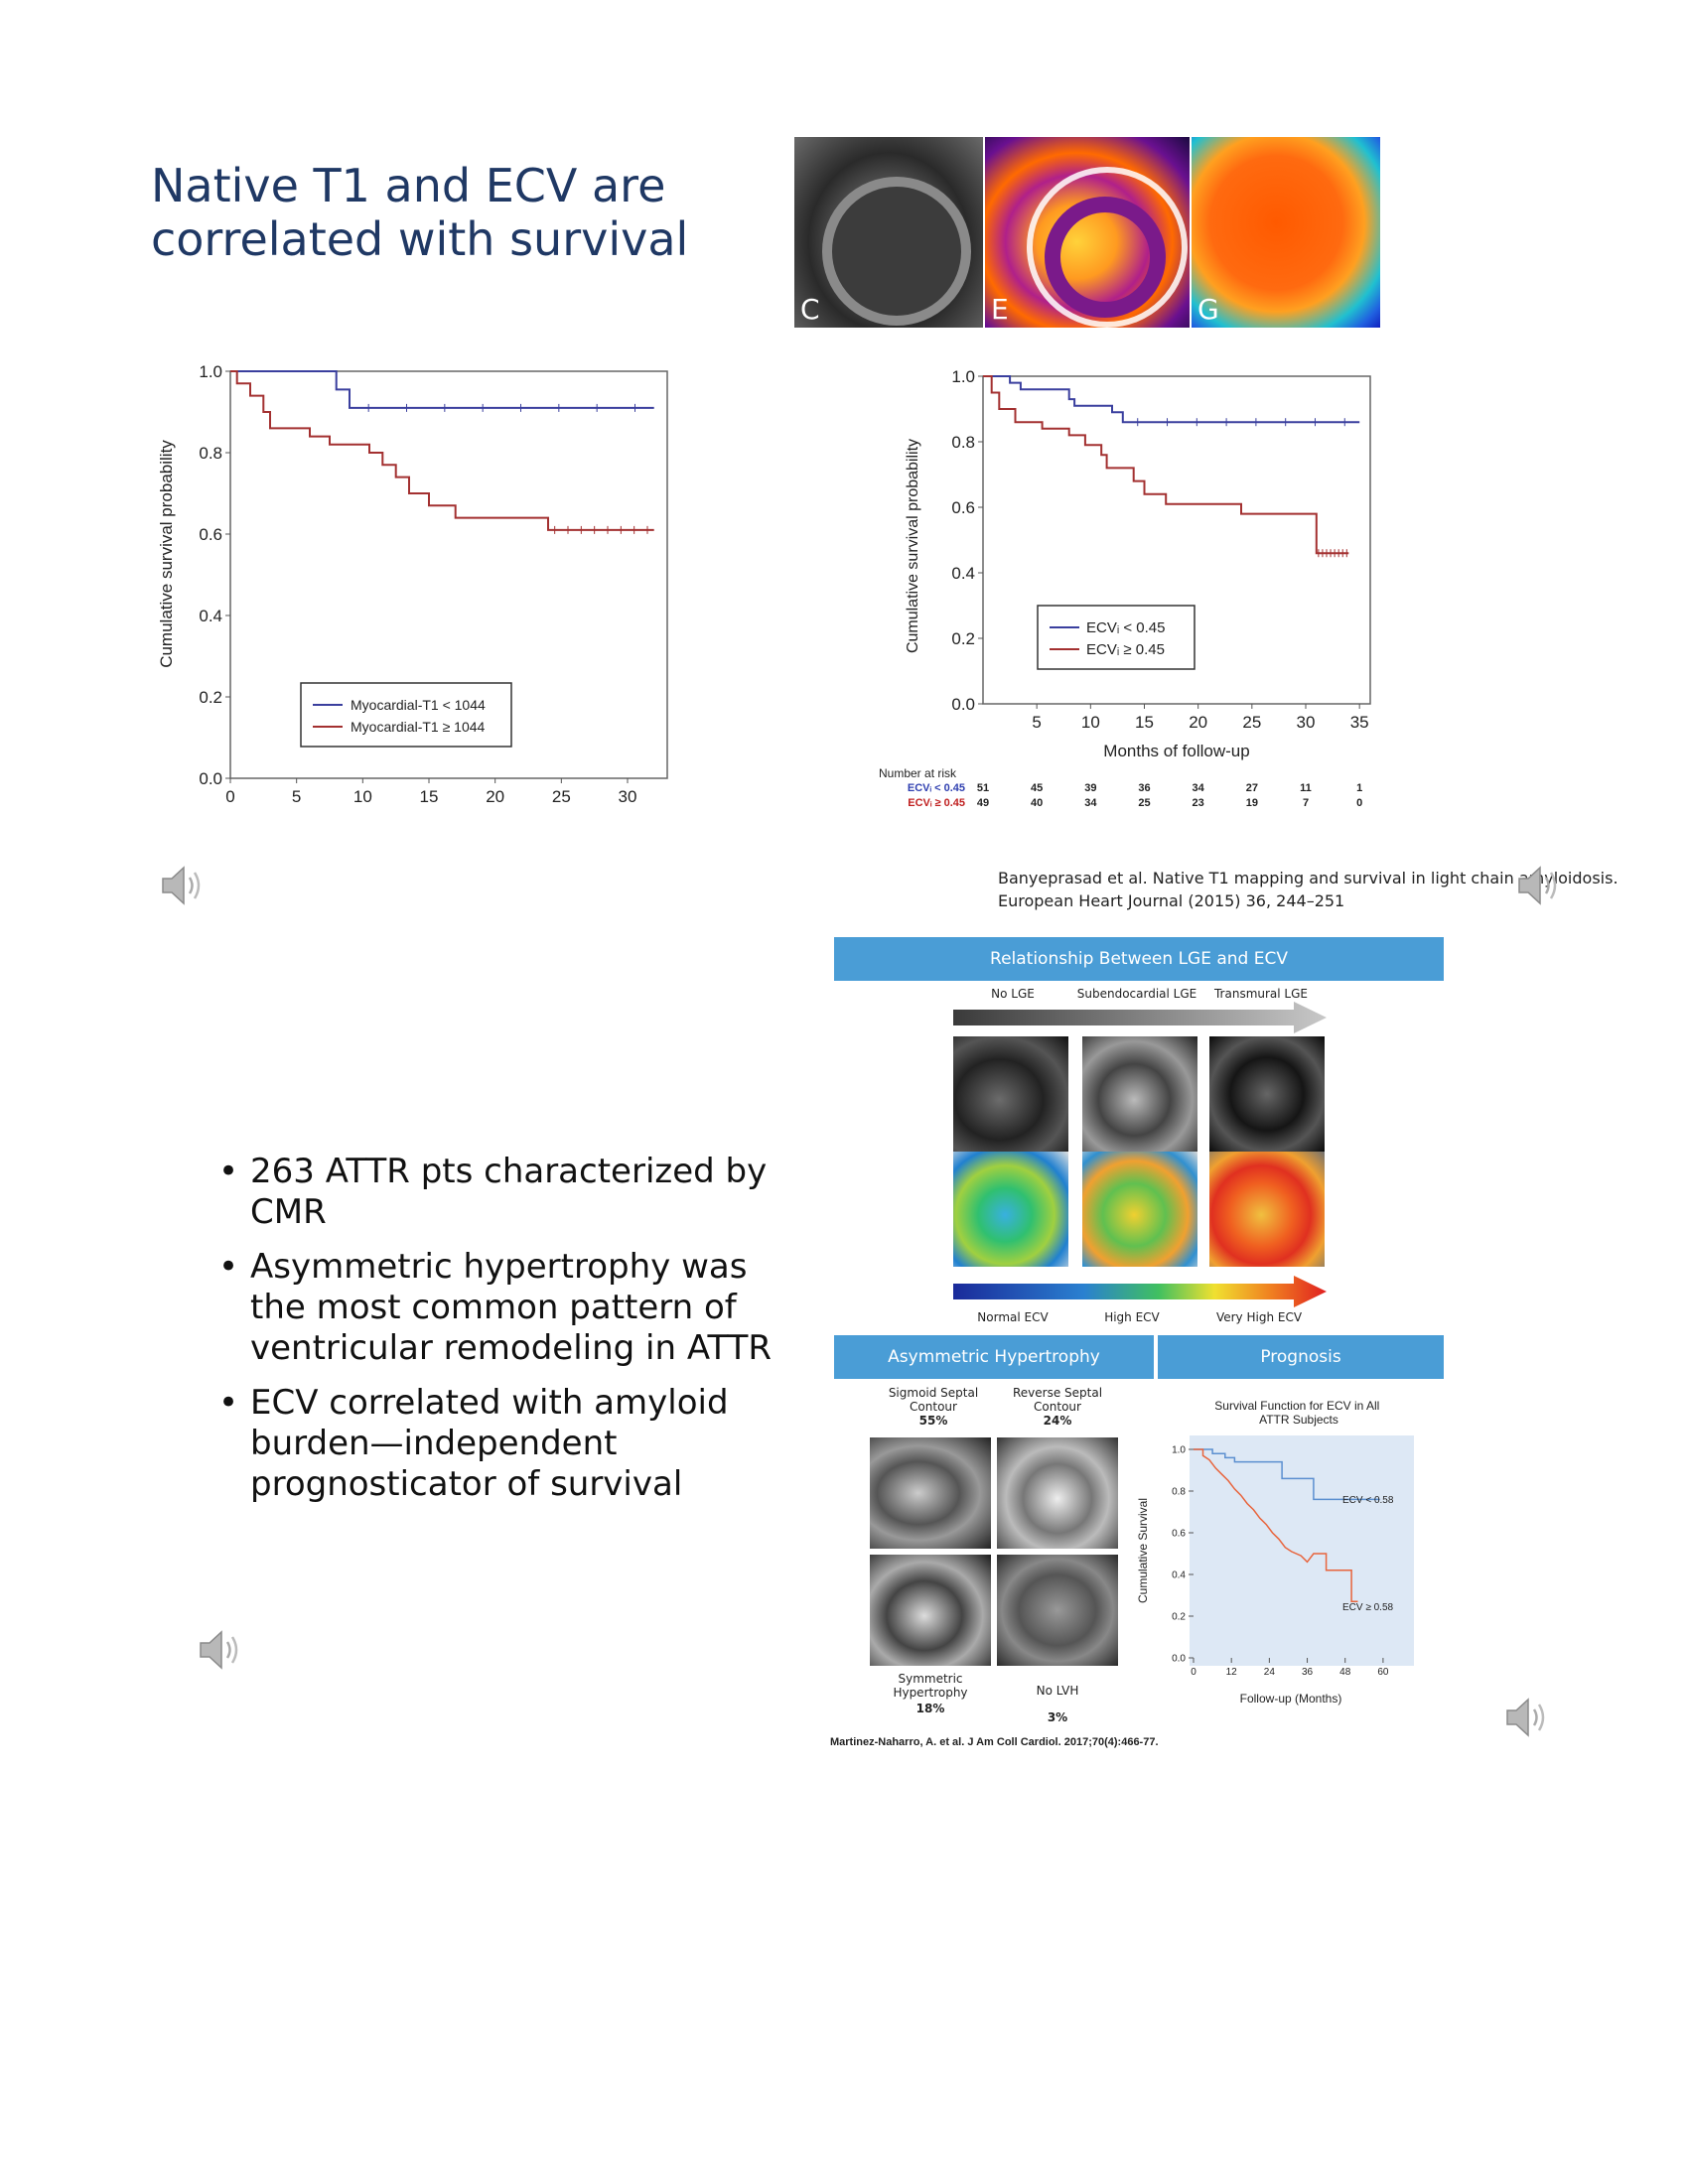 Image resolution: width=1688 pixels, height=2184 pixels. I want to click on pattern-name: Symmetric Hypertrophy, so click(930, 1686).